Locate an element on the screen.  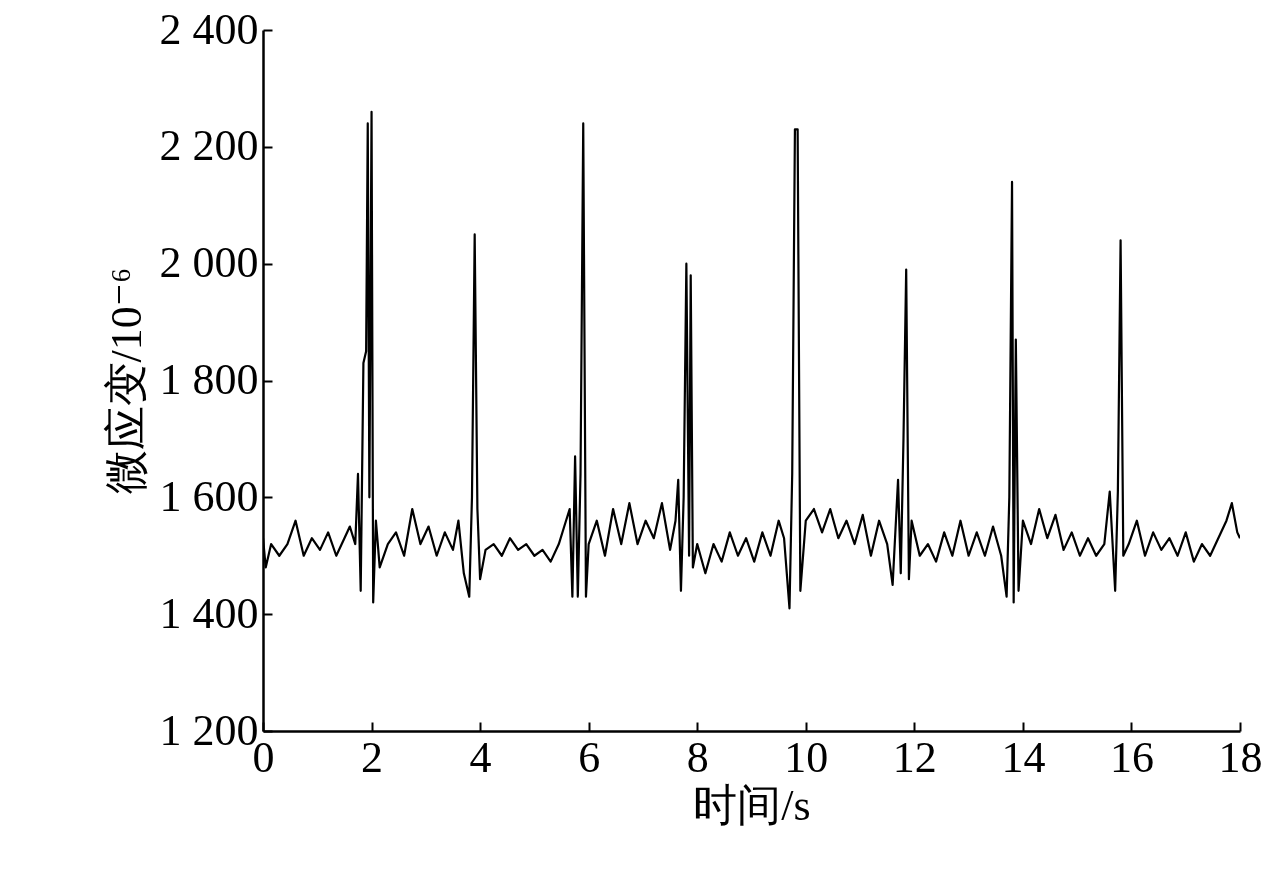
y-tick-label: 2 000 is located at coordinates (209, 263).